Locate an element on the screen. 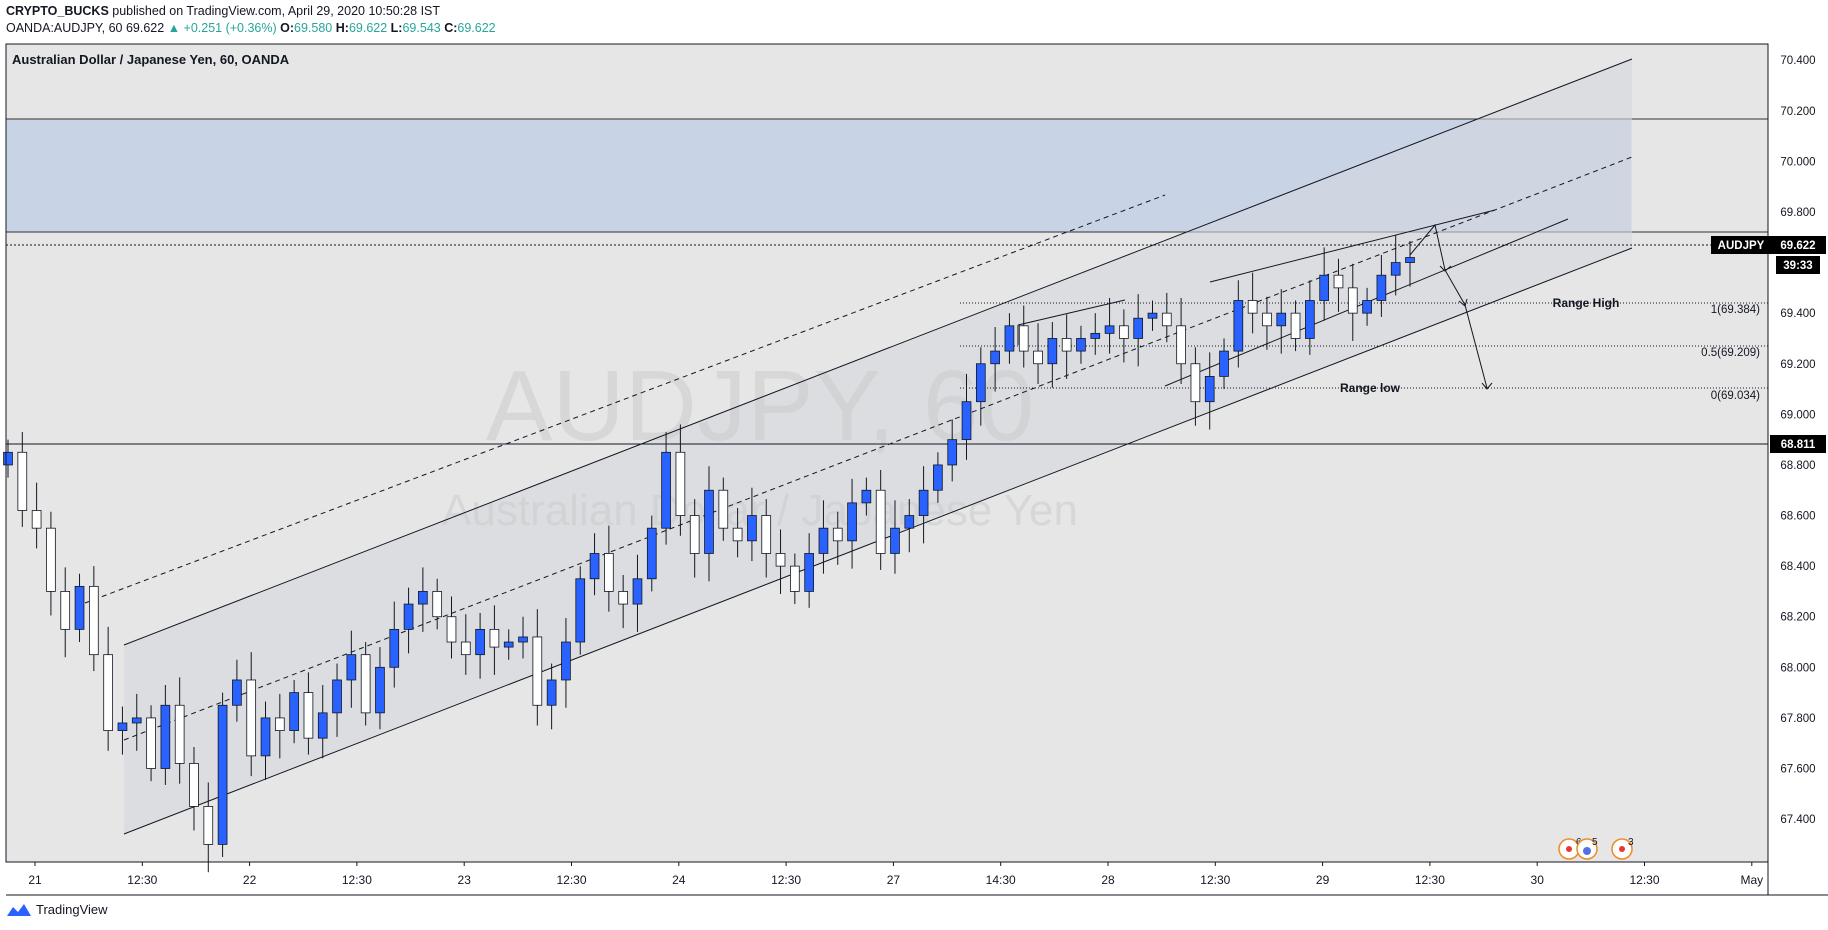 The image size is (1828, 930). wedge-upper is located at coordinates (1352, 246).